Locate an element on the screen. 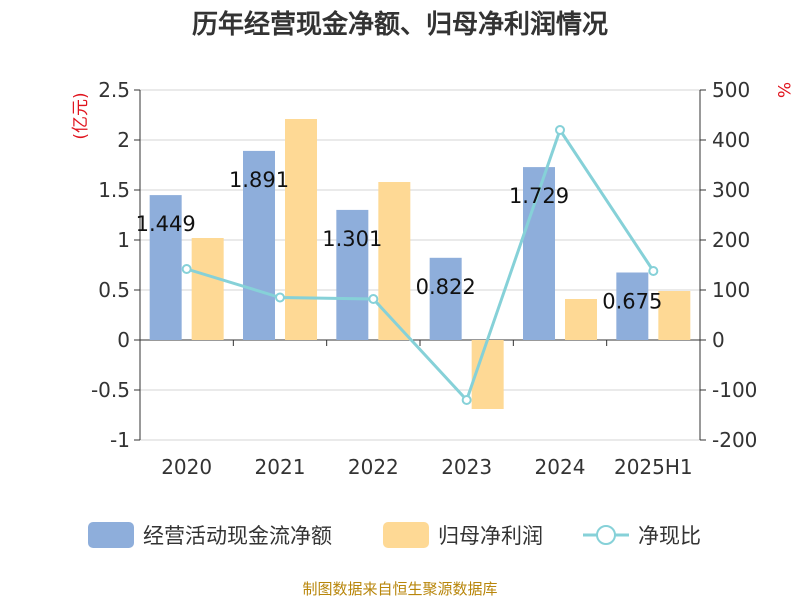 Image resolution: width=800 pixels, height=600 pixels. x-tick-label: 2025H1 is located at coordinates (653, 467).